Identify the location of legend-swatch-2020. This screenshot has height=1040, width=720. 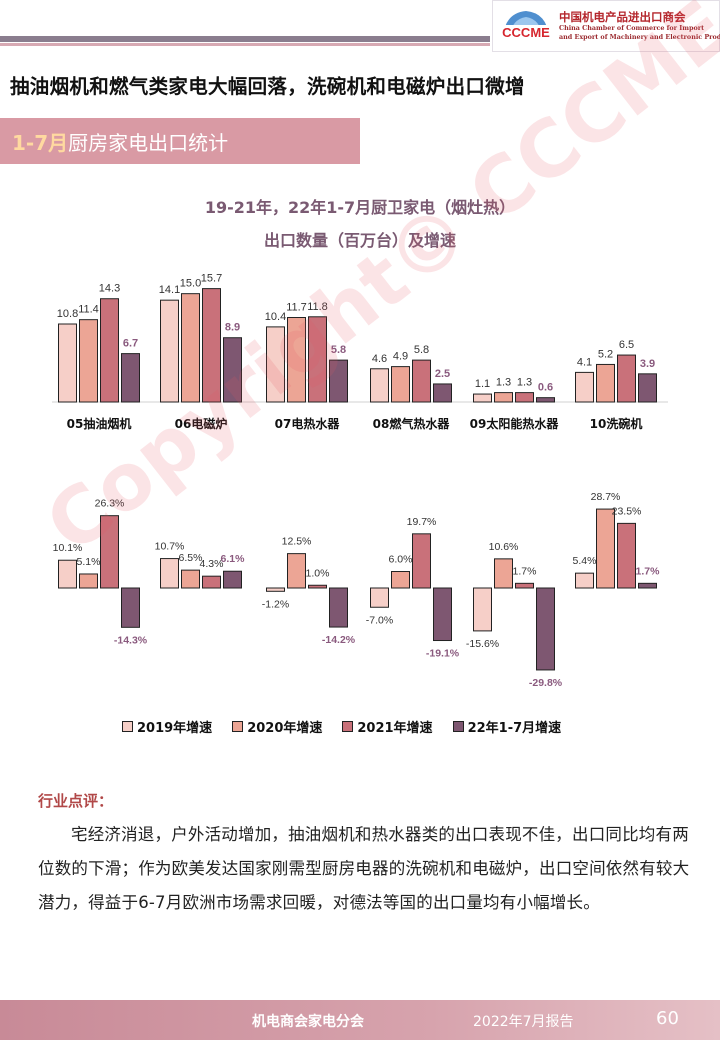
(238, 726).